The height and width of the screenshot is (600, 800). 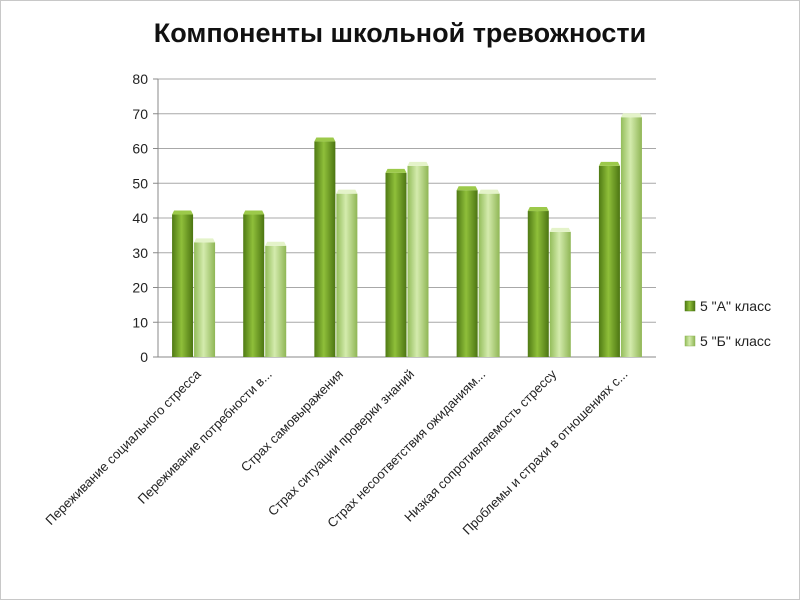 I want to click on y-tick-label: 60, so click(x=140, y=149).